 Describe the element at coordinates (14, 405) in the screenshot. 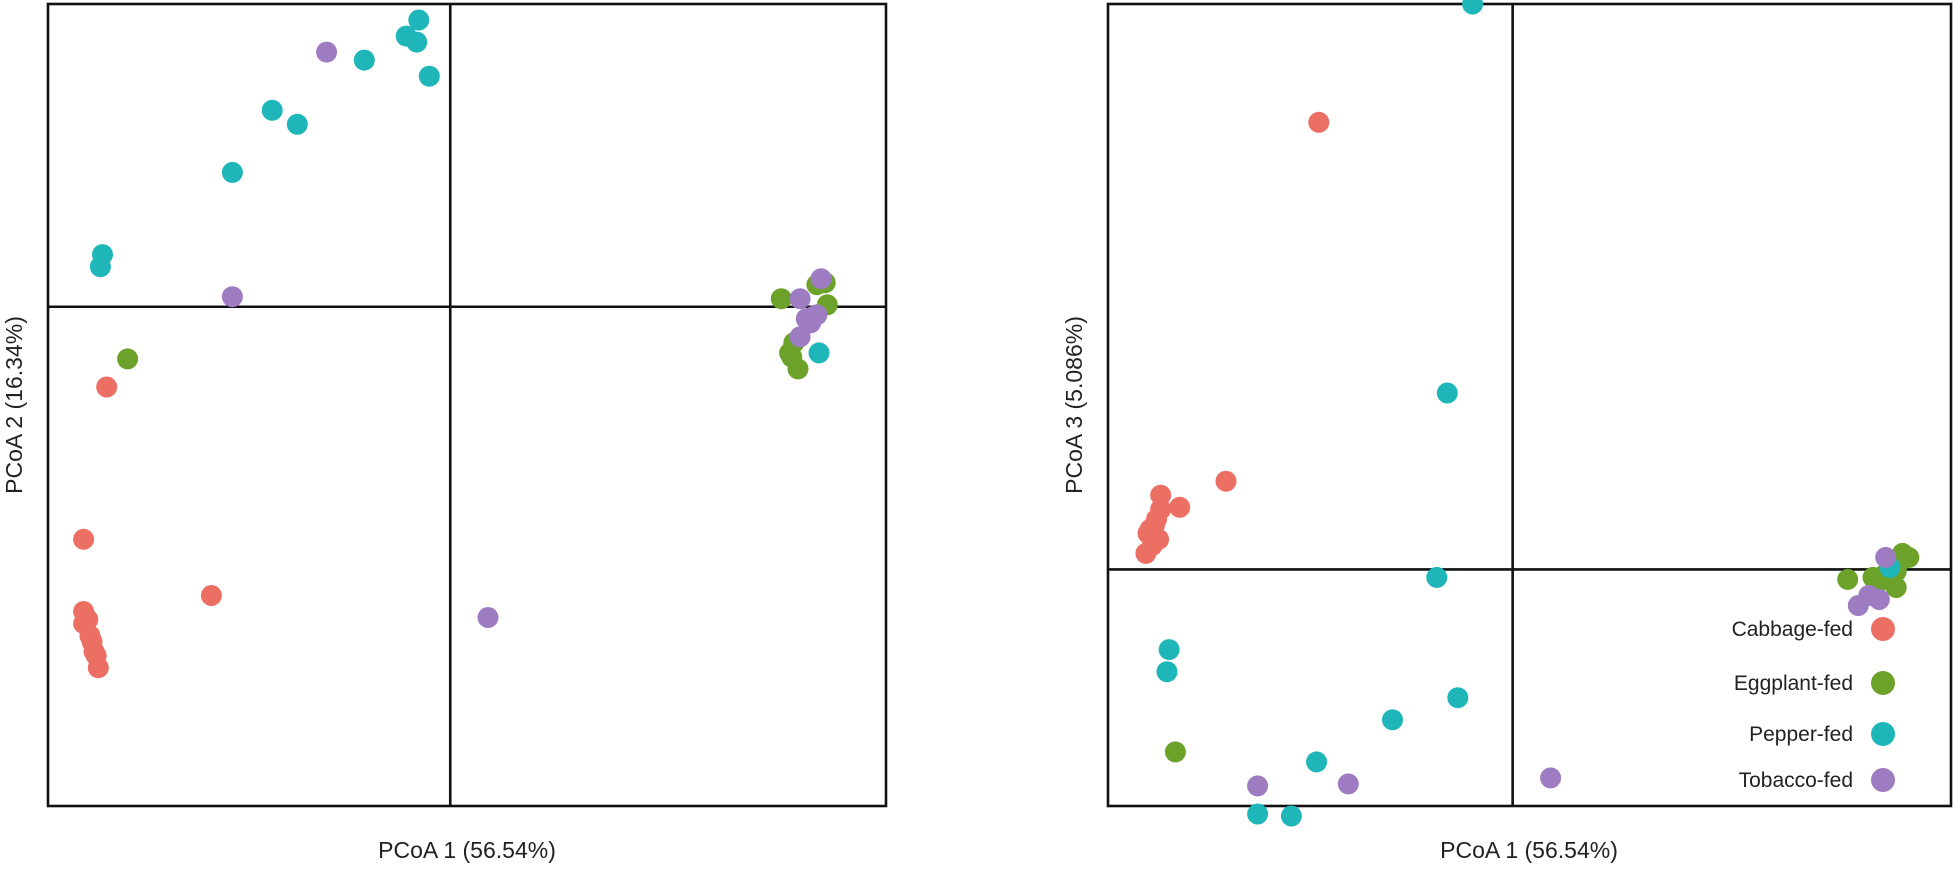

I see `y-axis-label: PCoA 2 (16.34%)` at that location.